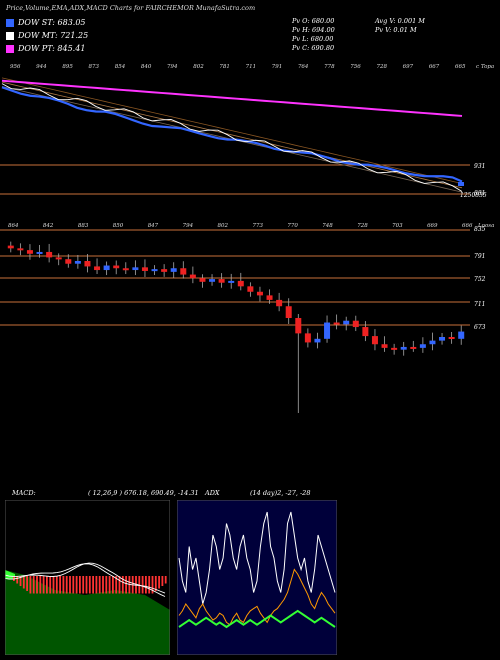 This screenshot has width=500, height=660. What do you see at coordinates (460, 67) in the screenshot?
I see `top-tick-17: 665` at bounding box center [460, 67].